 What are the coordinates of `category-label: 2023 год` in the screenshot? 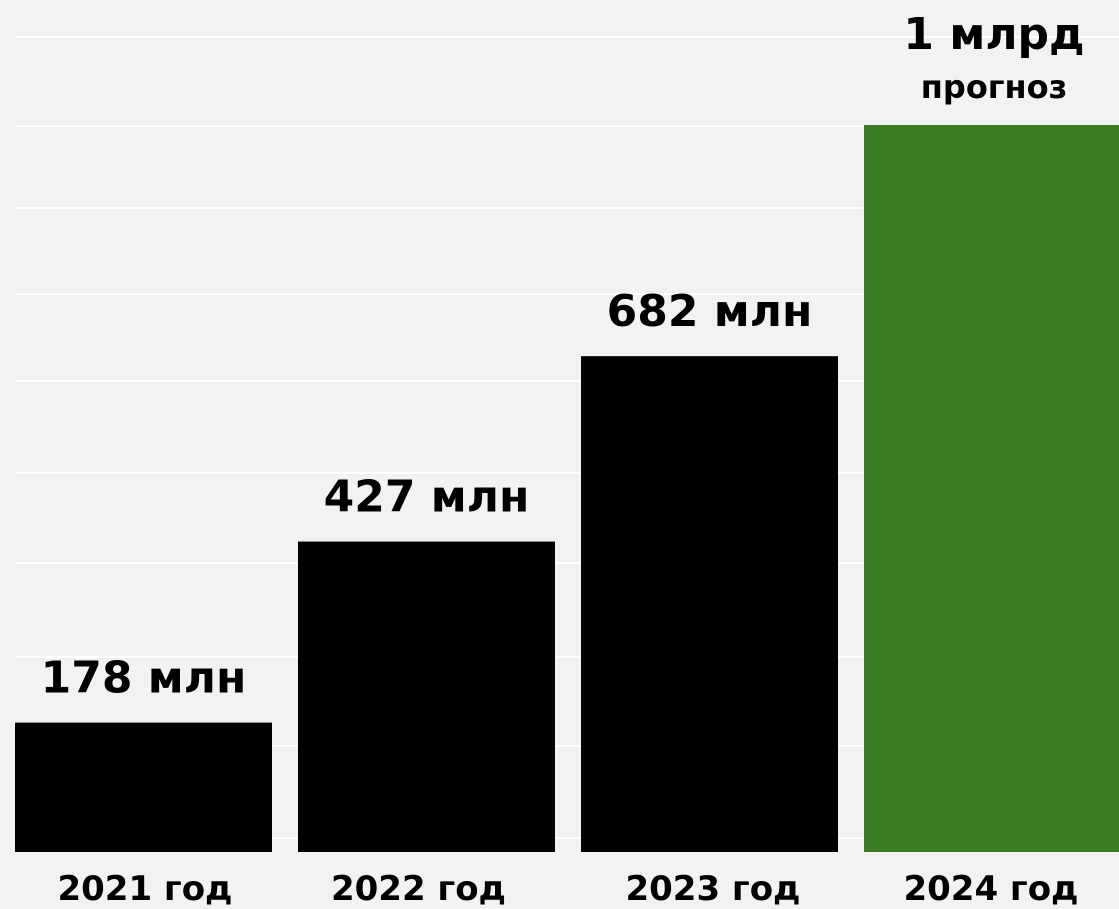 It's located at (712, 889).